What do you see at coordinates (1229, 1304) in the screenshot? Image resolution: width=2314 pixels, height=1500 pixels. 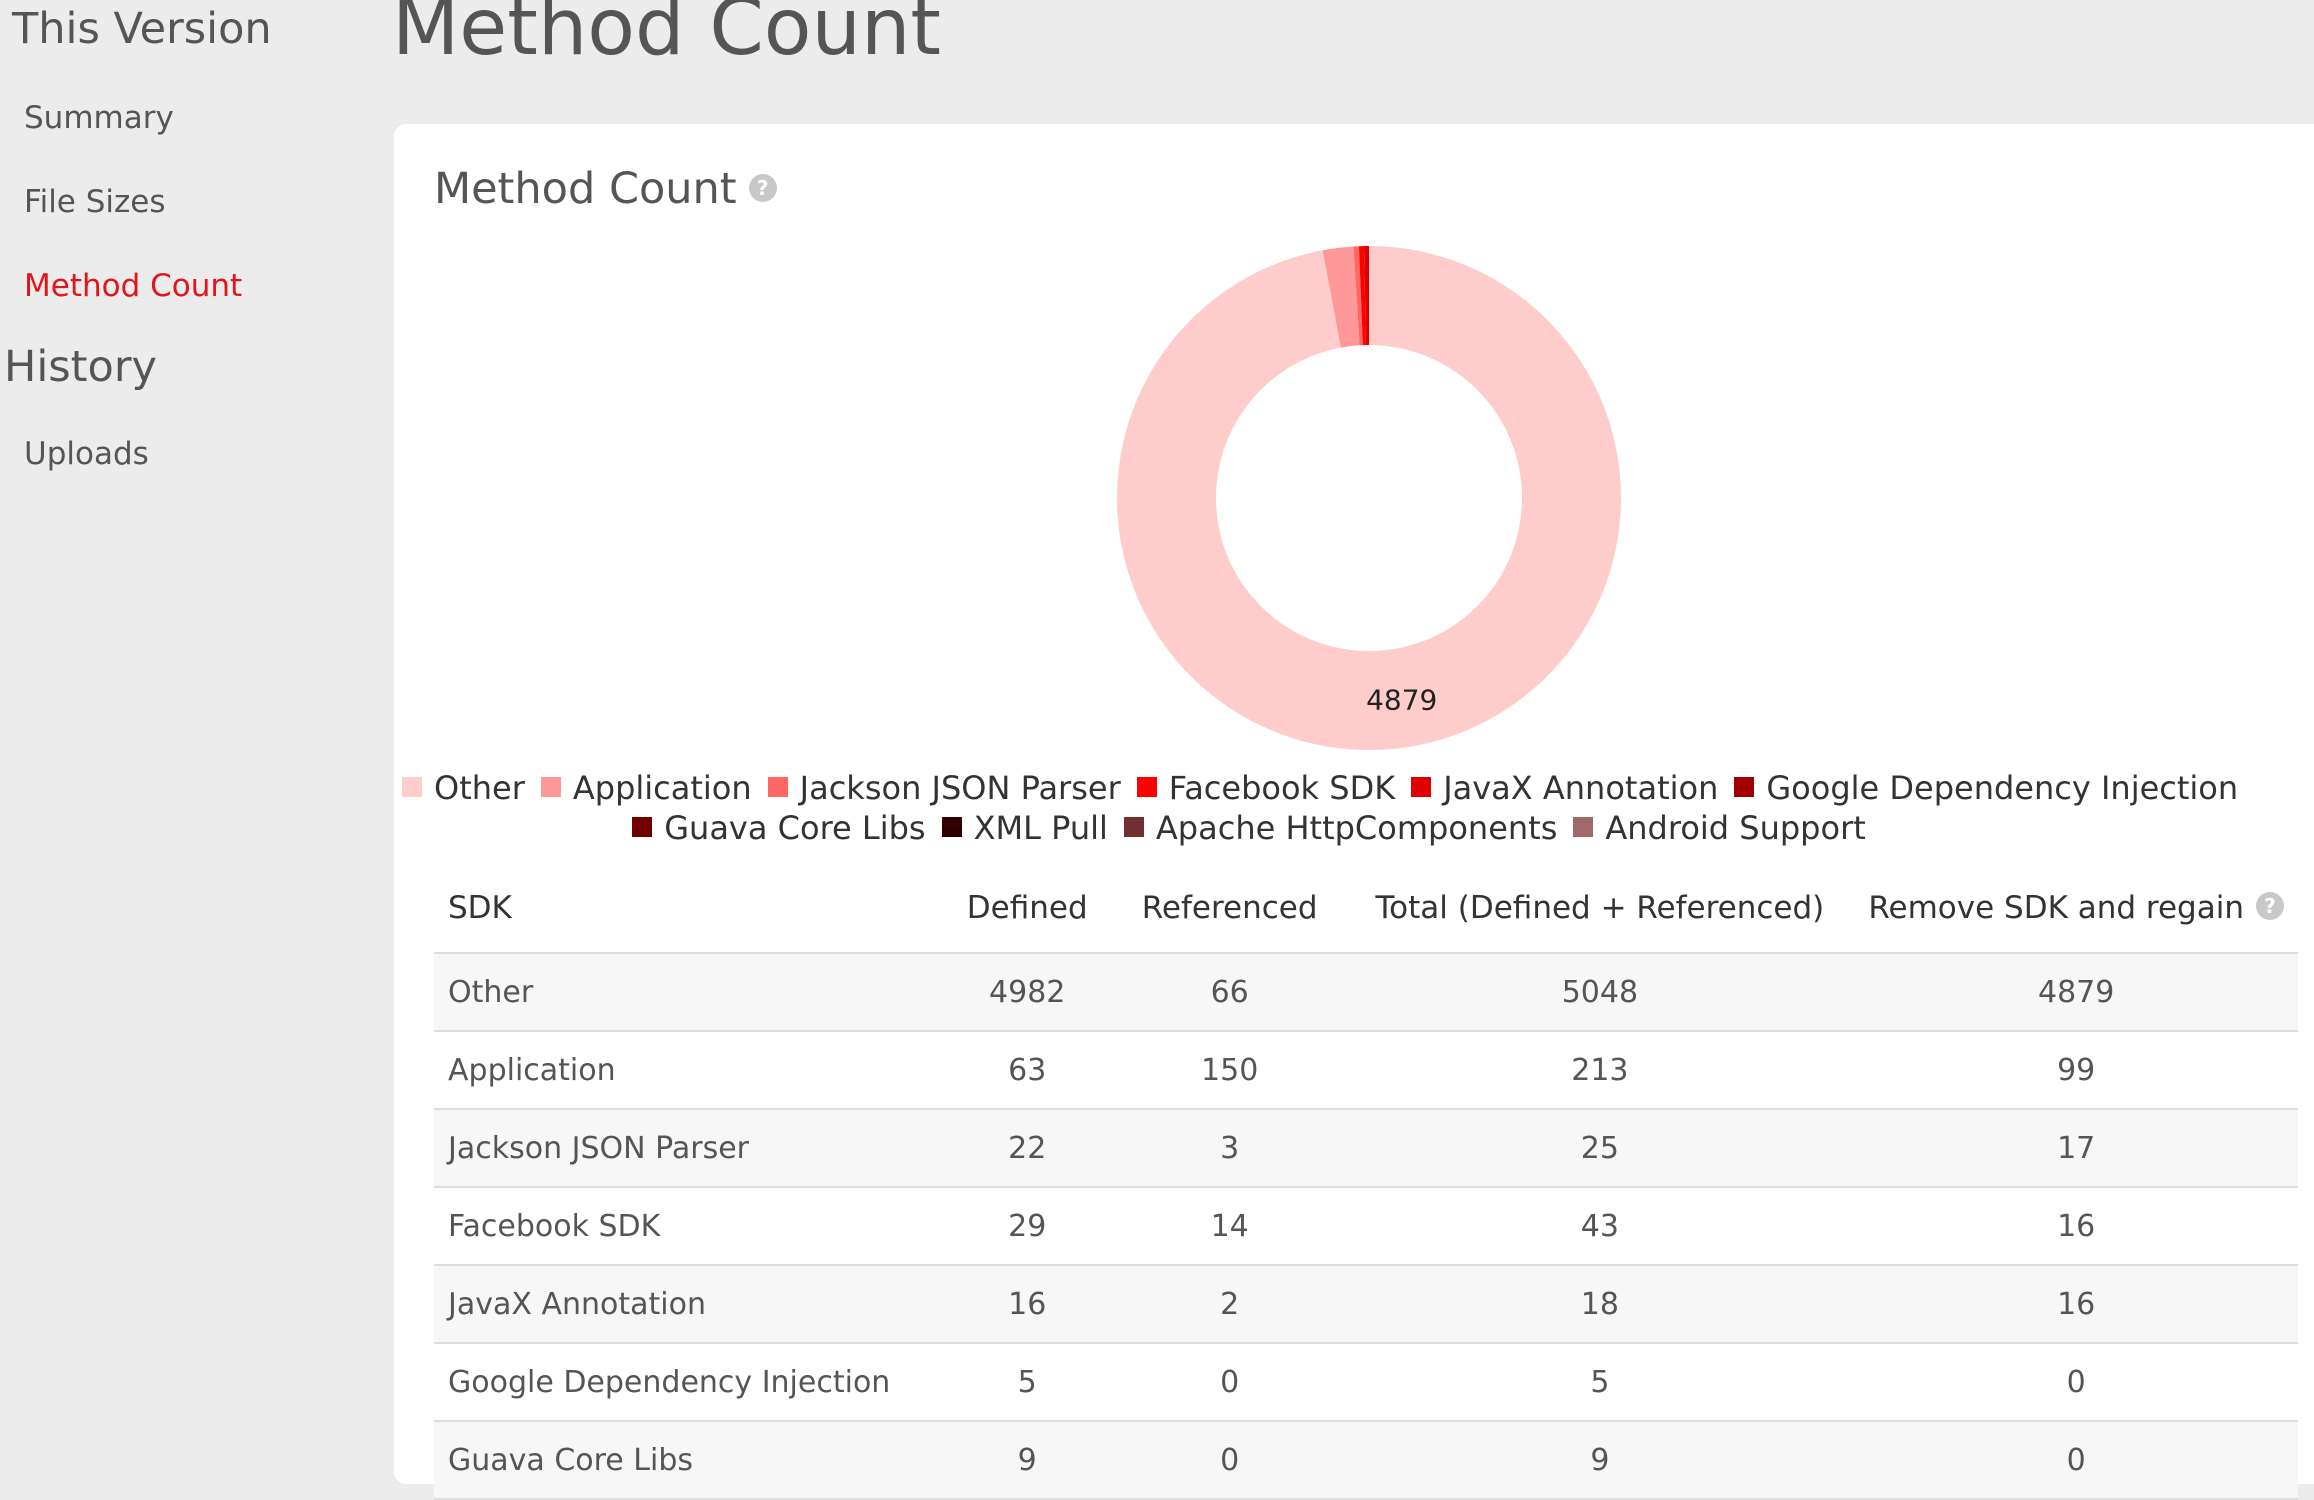 I see `cell-referenced: 2` at bounding box center [1229, 1304].